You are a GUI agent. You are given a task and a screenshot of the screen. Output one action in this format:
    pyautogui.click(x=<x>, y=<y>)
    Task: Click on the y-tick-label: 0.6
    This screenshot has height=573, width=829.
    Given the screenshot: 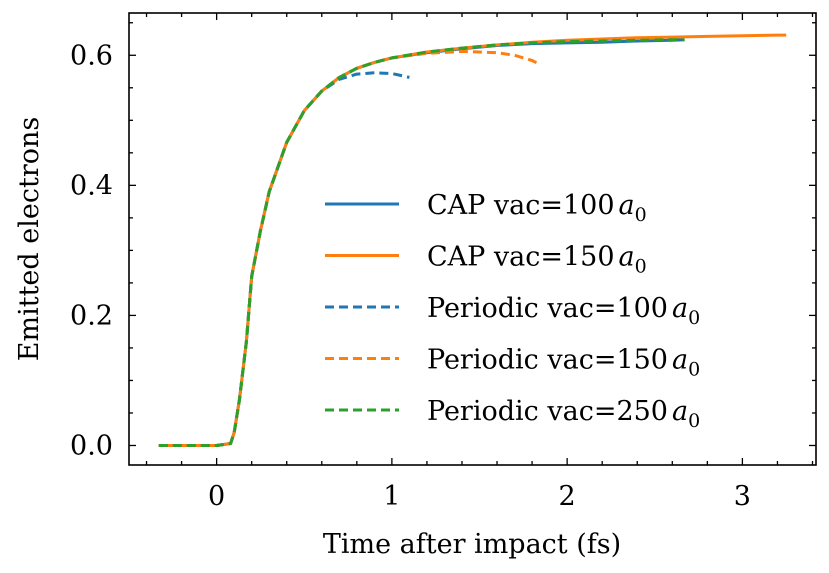 What is the action you would take?
    pyautogui.click(x=91, y=55)
    